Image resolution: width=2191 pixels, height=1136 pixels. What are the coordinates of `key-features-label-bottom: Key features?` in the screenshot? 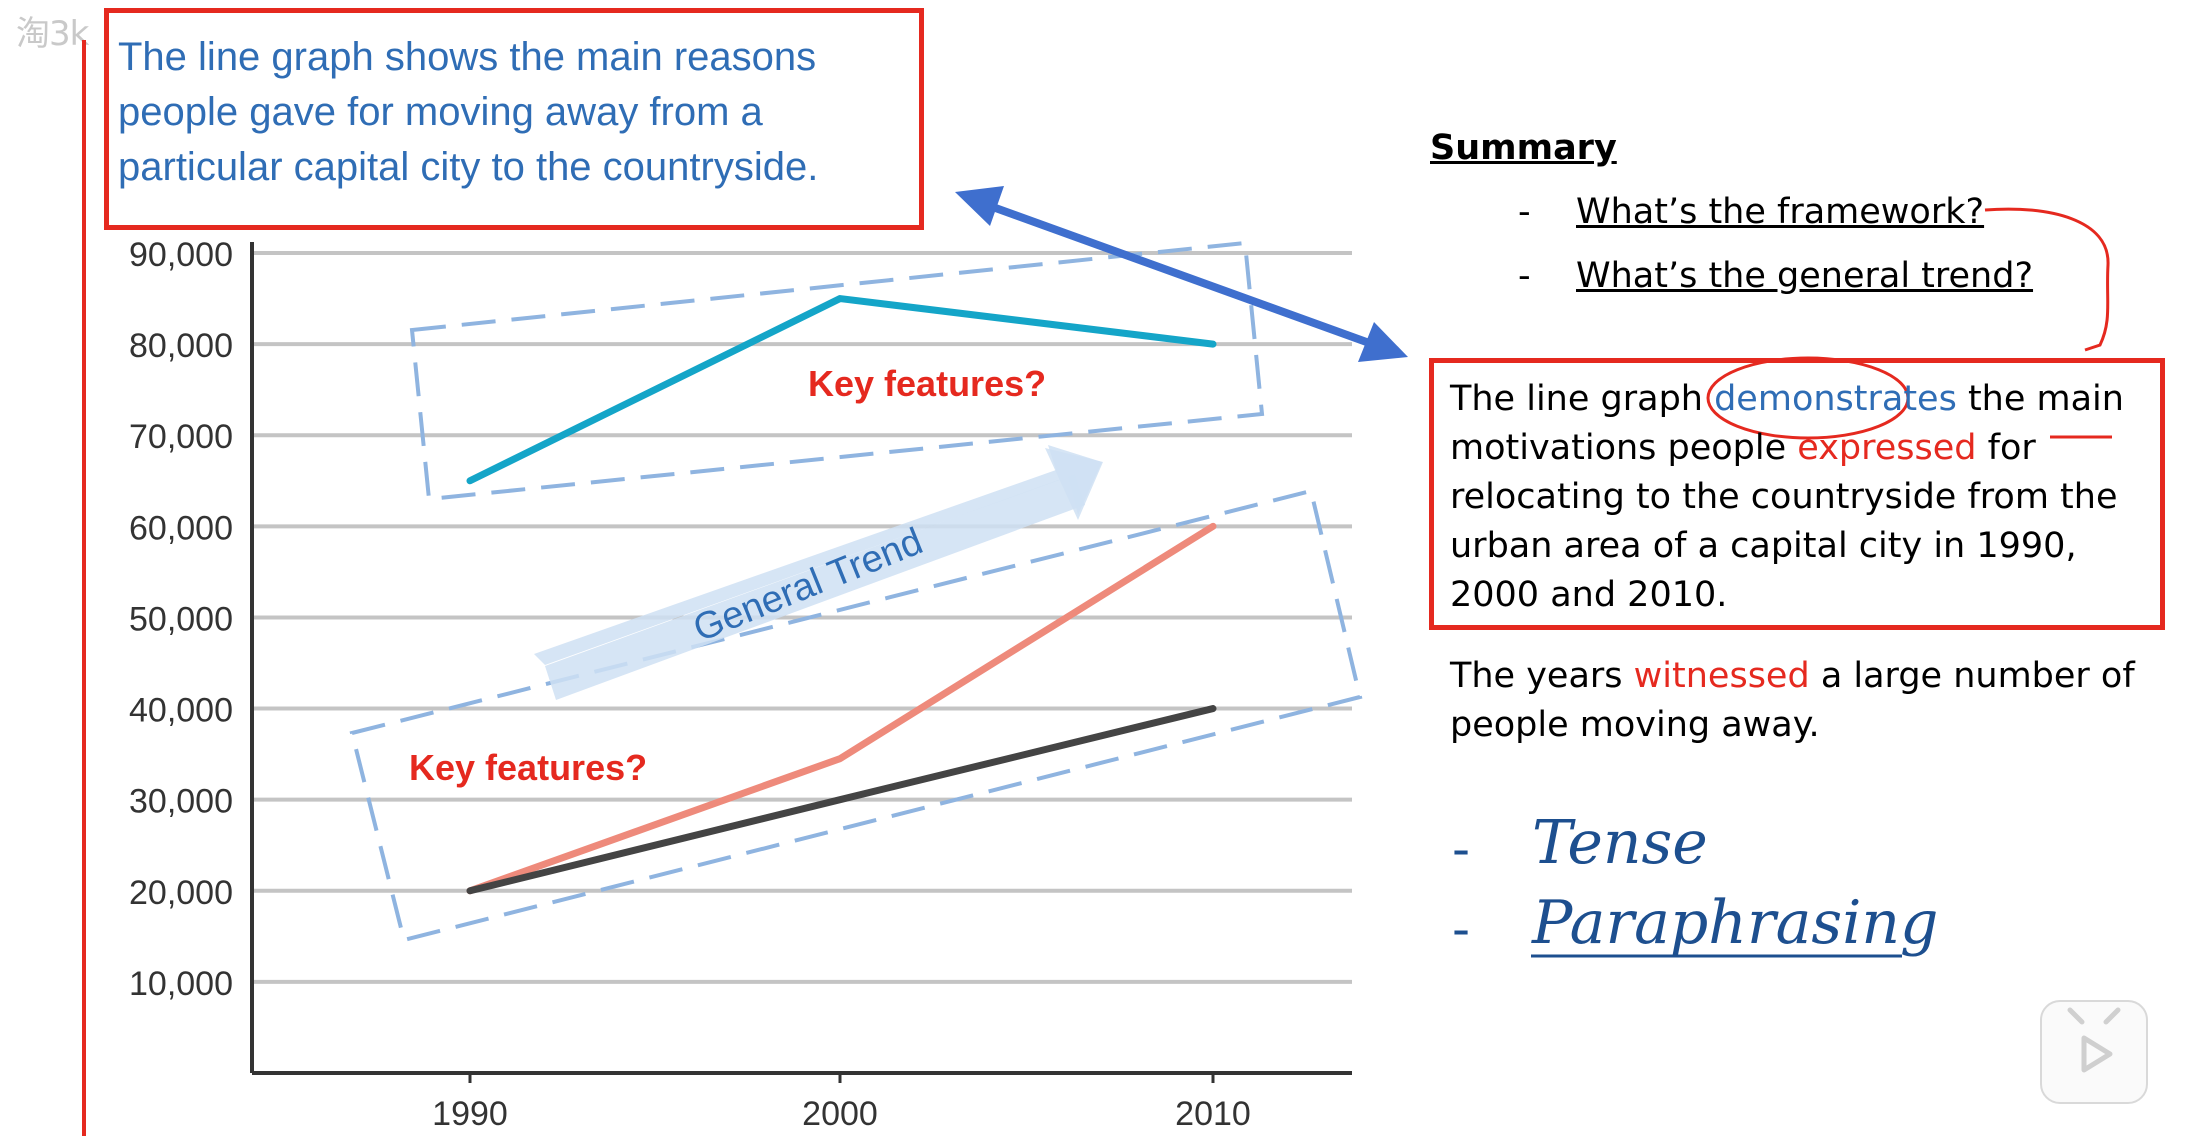 It's located at (528, 767).